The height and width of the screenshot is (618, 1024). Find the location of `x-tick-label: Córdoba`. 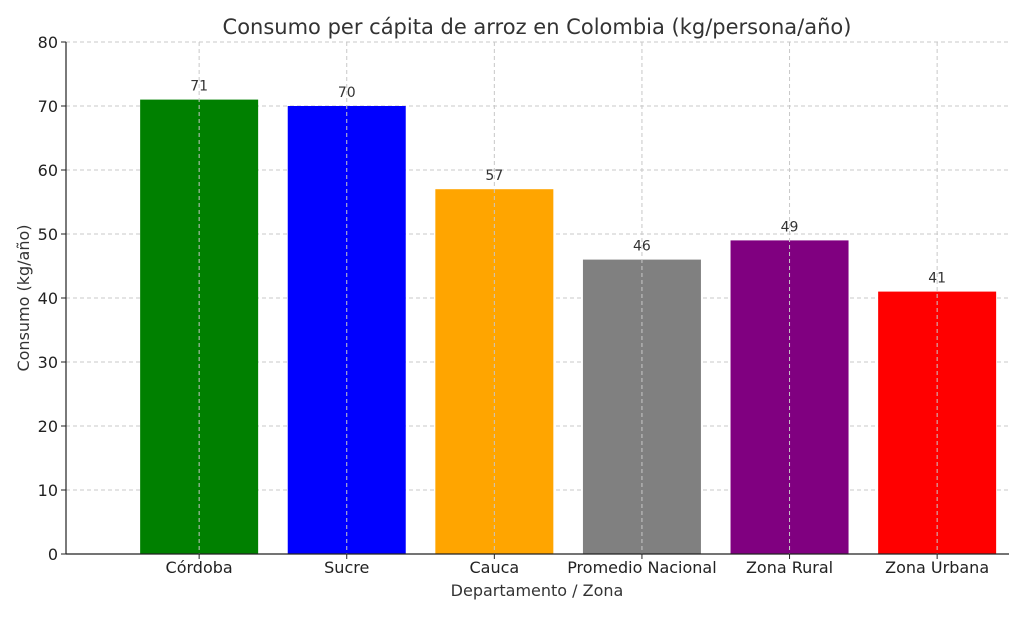

x-tick-label: Córdoba is located at coordinates (199, 567).